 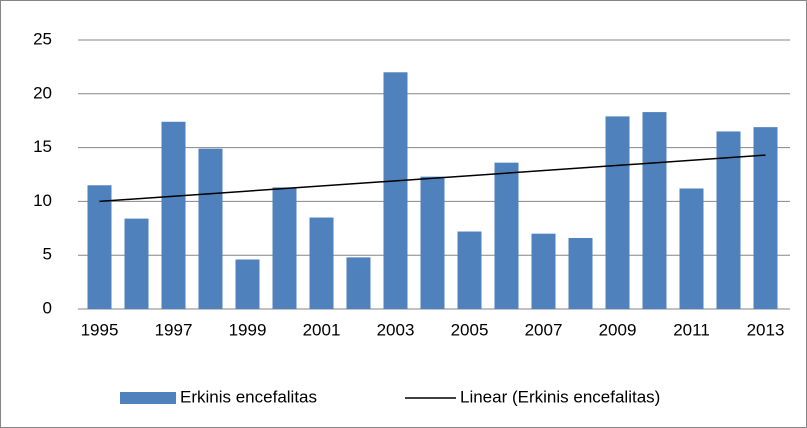 What do you see at coordinates (42, 92) in the screenshot?
I see `y-tick-label: 20` at bounding box center [42, 92].